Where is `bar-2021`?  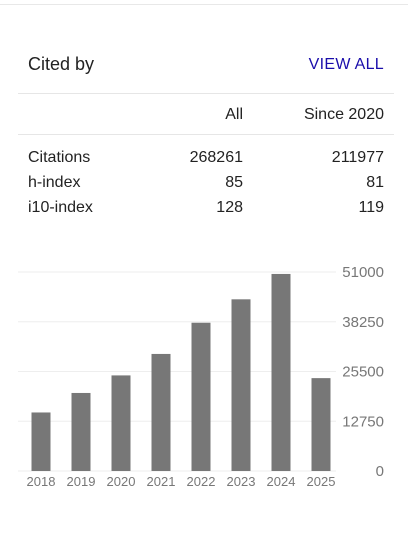 bar-2021 is located at coordinates (161, 412).